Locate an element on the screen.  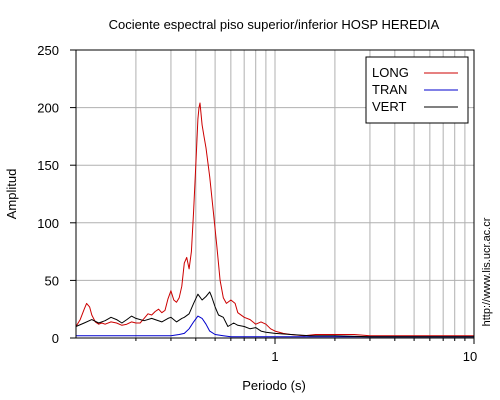
legend-label-tran: TRAN is located at coordinates (389, 89).